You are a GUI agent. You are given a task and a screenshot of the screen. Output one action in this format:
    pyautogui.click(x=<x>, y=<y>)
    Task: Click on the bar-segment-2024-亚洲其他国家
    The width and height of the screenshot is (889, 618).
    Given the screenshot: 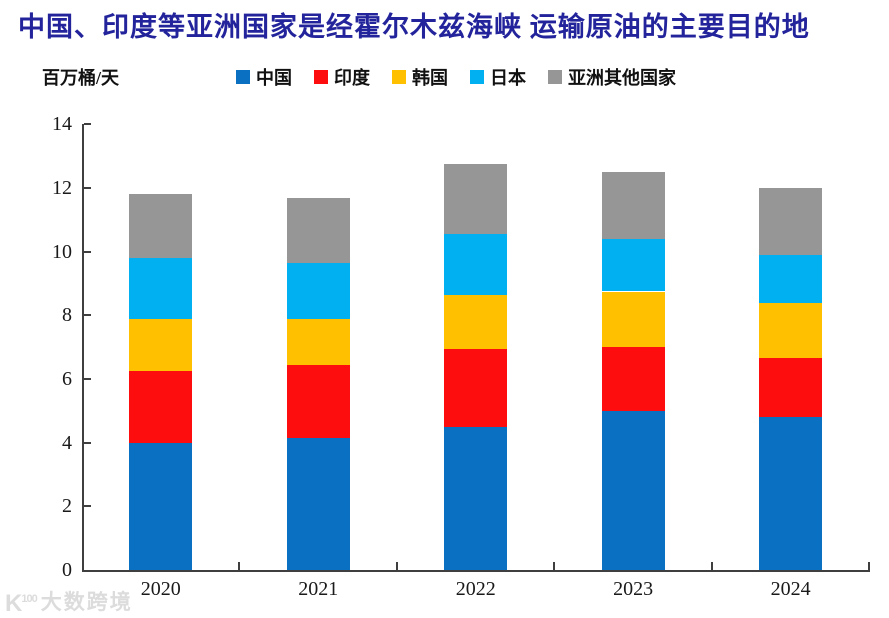 What is the action you would take?
    pyautogui.click(x=791, y=221)
    